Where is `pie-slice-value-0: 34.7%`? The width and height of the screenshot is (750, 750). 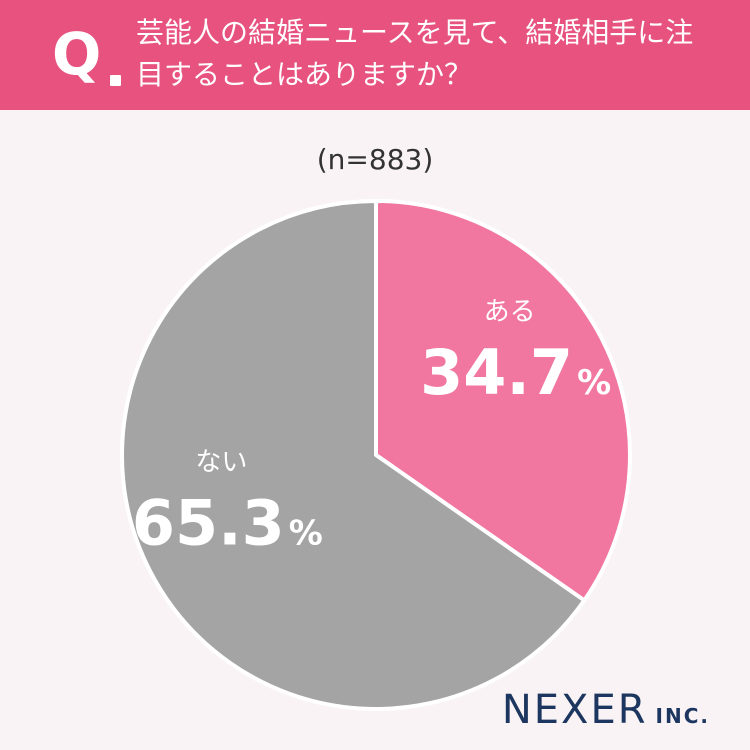
pie-slice-value-0: 34.7% is located at coordinates (515, 372).